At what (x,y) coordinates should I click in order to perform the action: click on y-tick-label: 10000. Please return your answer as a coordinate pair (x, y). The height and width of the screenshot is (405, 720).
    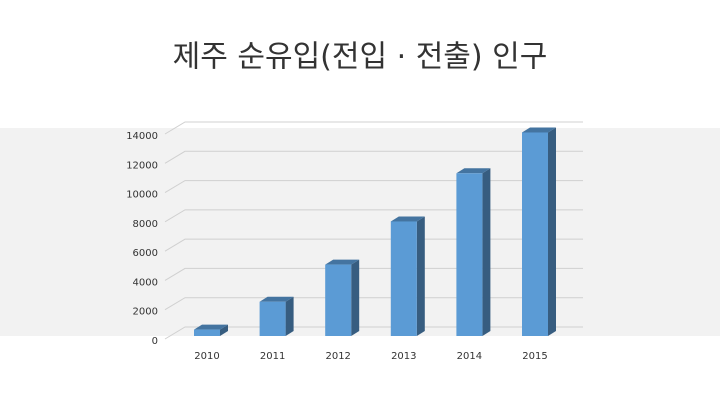
    Looking at the image, I should click on (142, 195).